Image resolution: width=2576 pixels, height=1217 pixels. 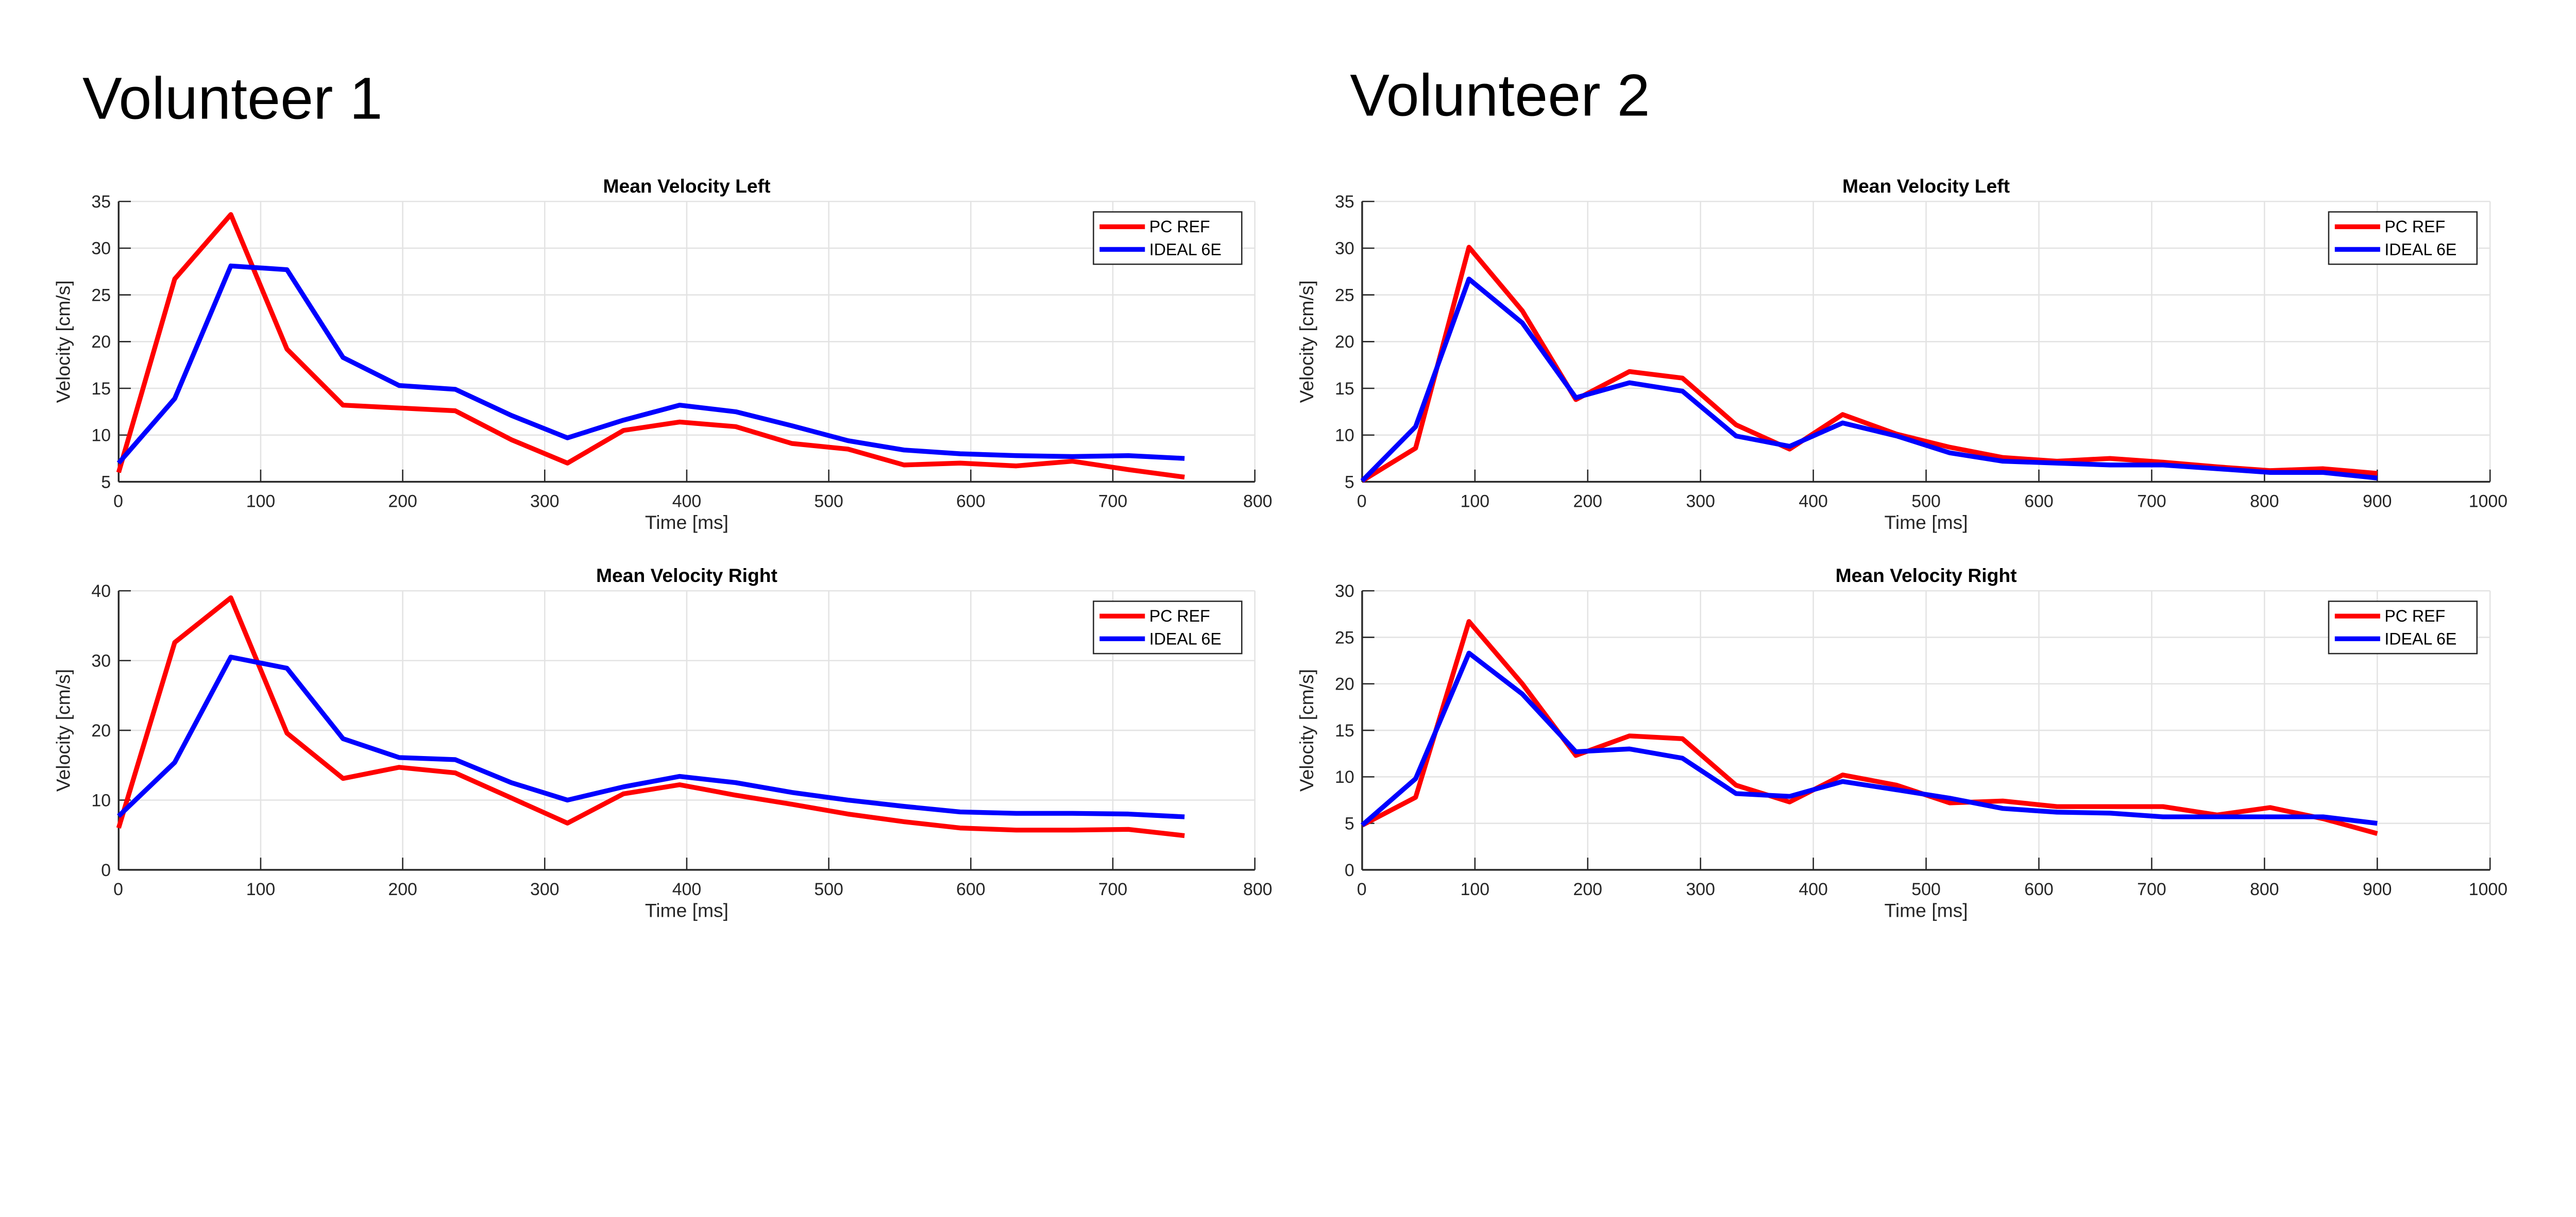 What do you see at coordinates (1500, 95) in the screenshot?
I see `volunteer-2-title: Volunteer 2` at bounding box center [1500, 95].